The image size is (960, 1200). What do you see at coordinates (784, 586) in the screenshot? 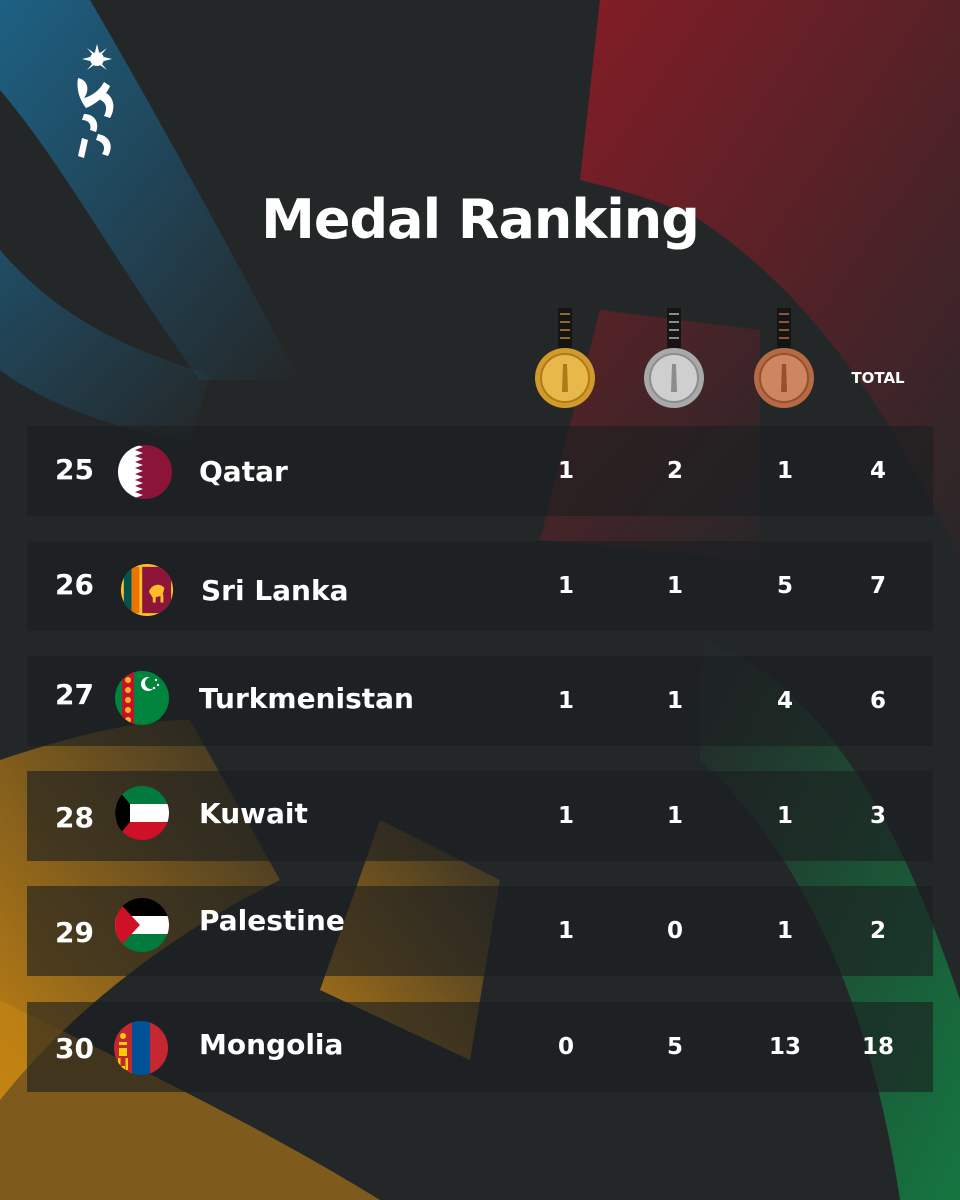
I see `bronze-count: 5` at bounding box center [784, 586].